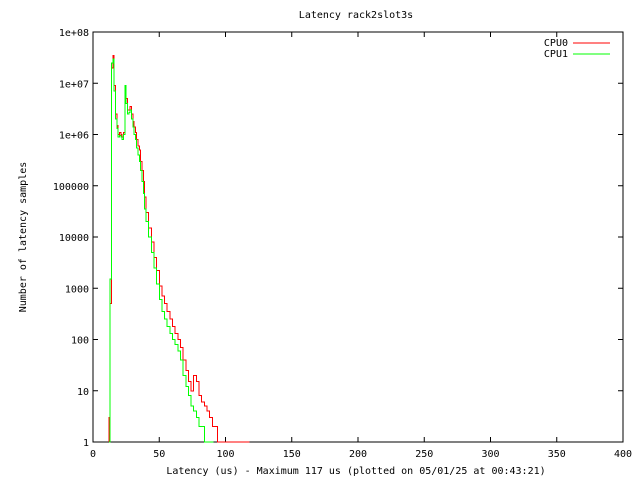  I want to click on y-tick-label: 1e+08, so click(74, 33).